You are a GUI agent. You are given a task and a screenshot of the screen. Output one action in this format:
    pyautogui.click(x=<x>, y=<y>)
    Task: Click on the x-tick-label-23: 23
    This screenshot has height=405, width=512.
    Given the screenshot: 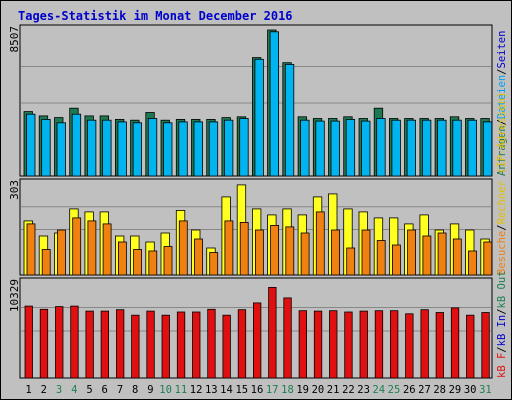 What is the action you would take?
    pyautogui.click(x=363, y=390)
    